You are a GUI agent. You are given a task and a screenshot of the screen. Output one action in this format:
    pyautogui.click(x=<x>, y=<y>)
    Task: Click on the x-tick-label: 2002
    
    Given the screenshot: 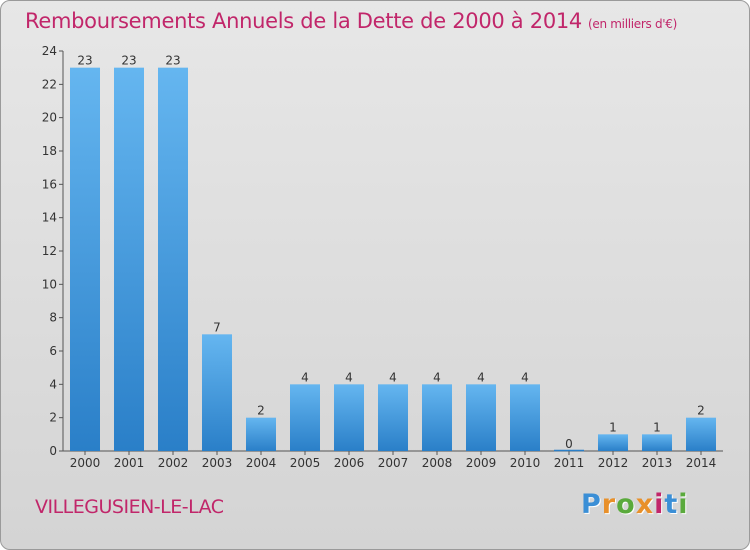 What is the action you would take?
    pyautogui.click(x=173, y=463)
    